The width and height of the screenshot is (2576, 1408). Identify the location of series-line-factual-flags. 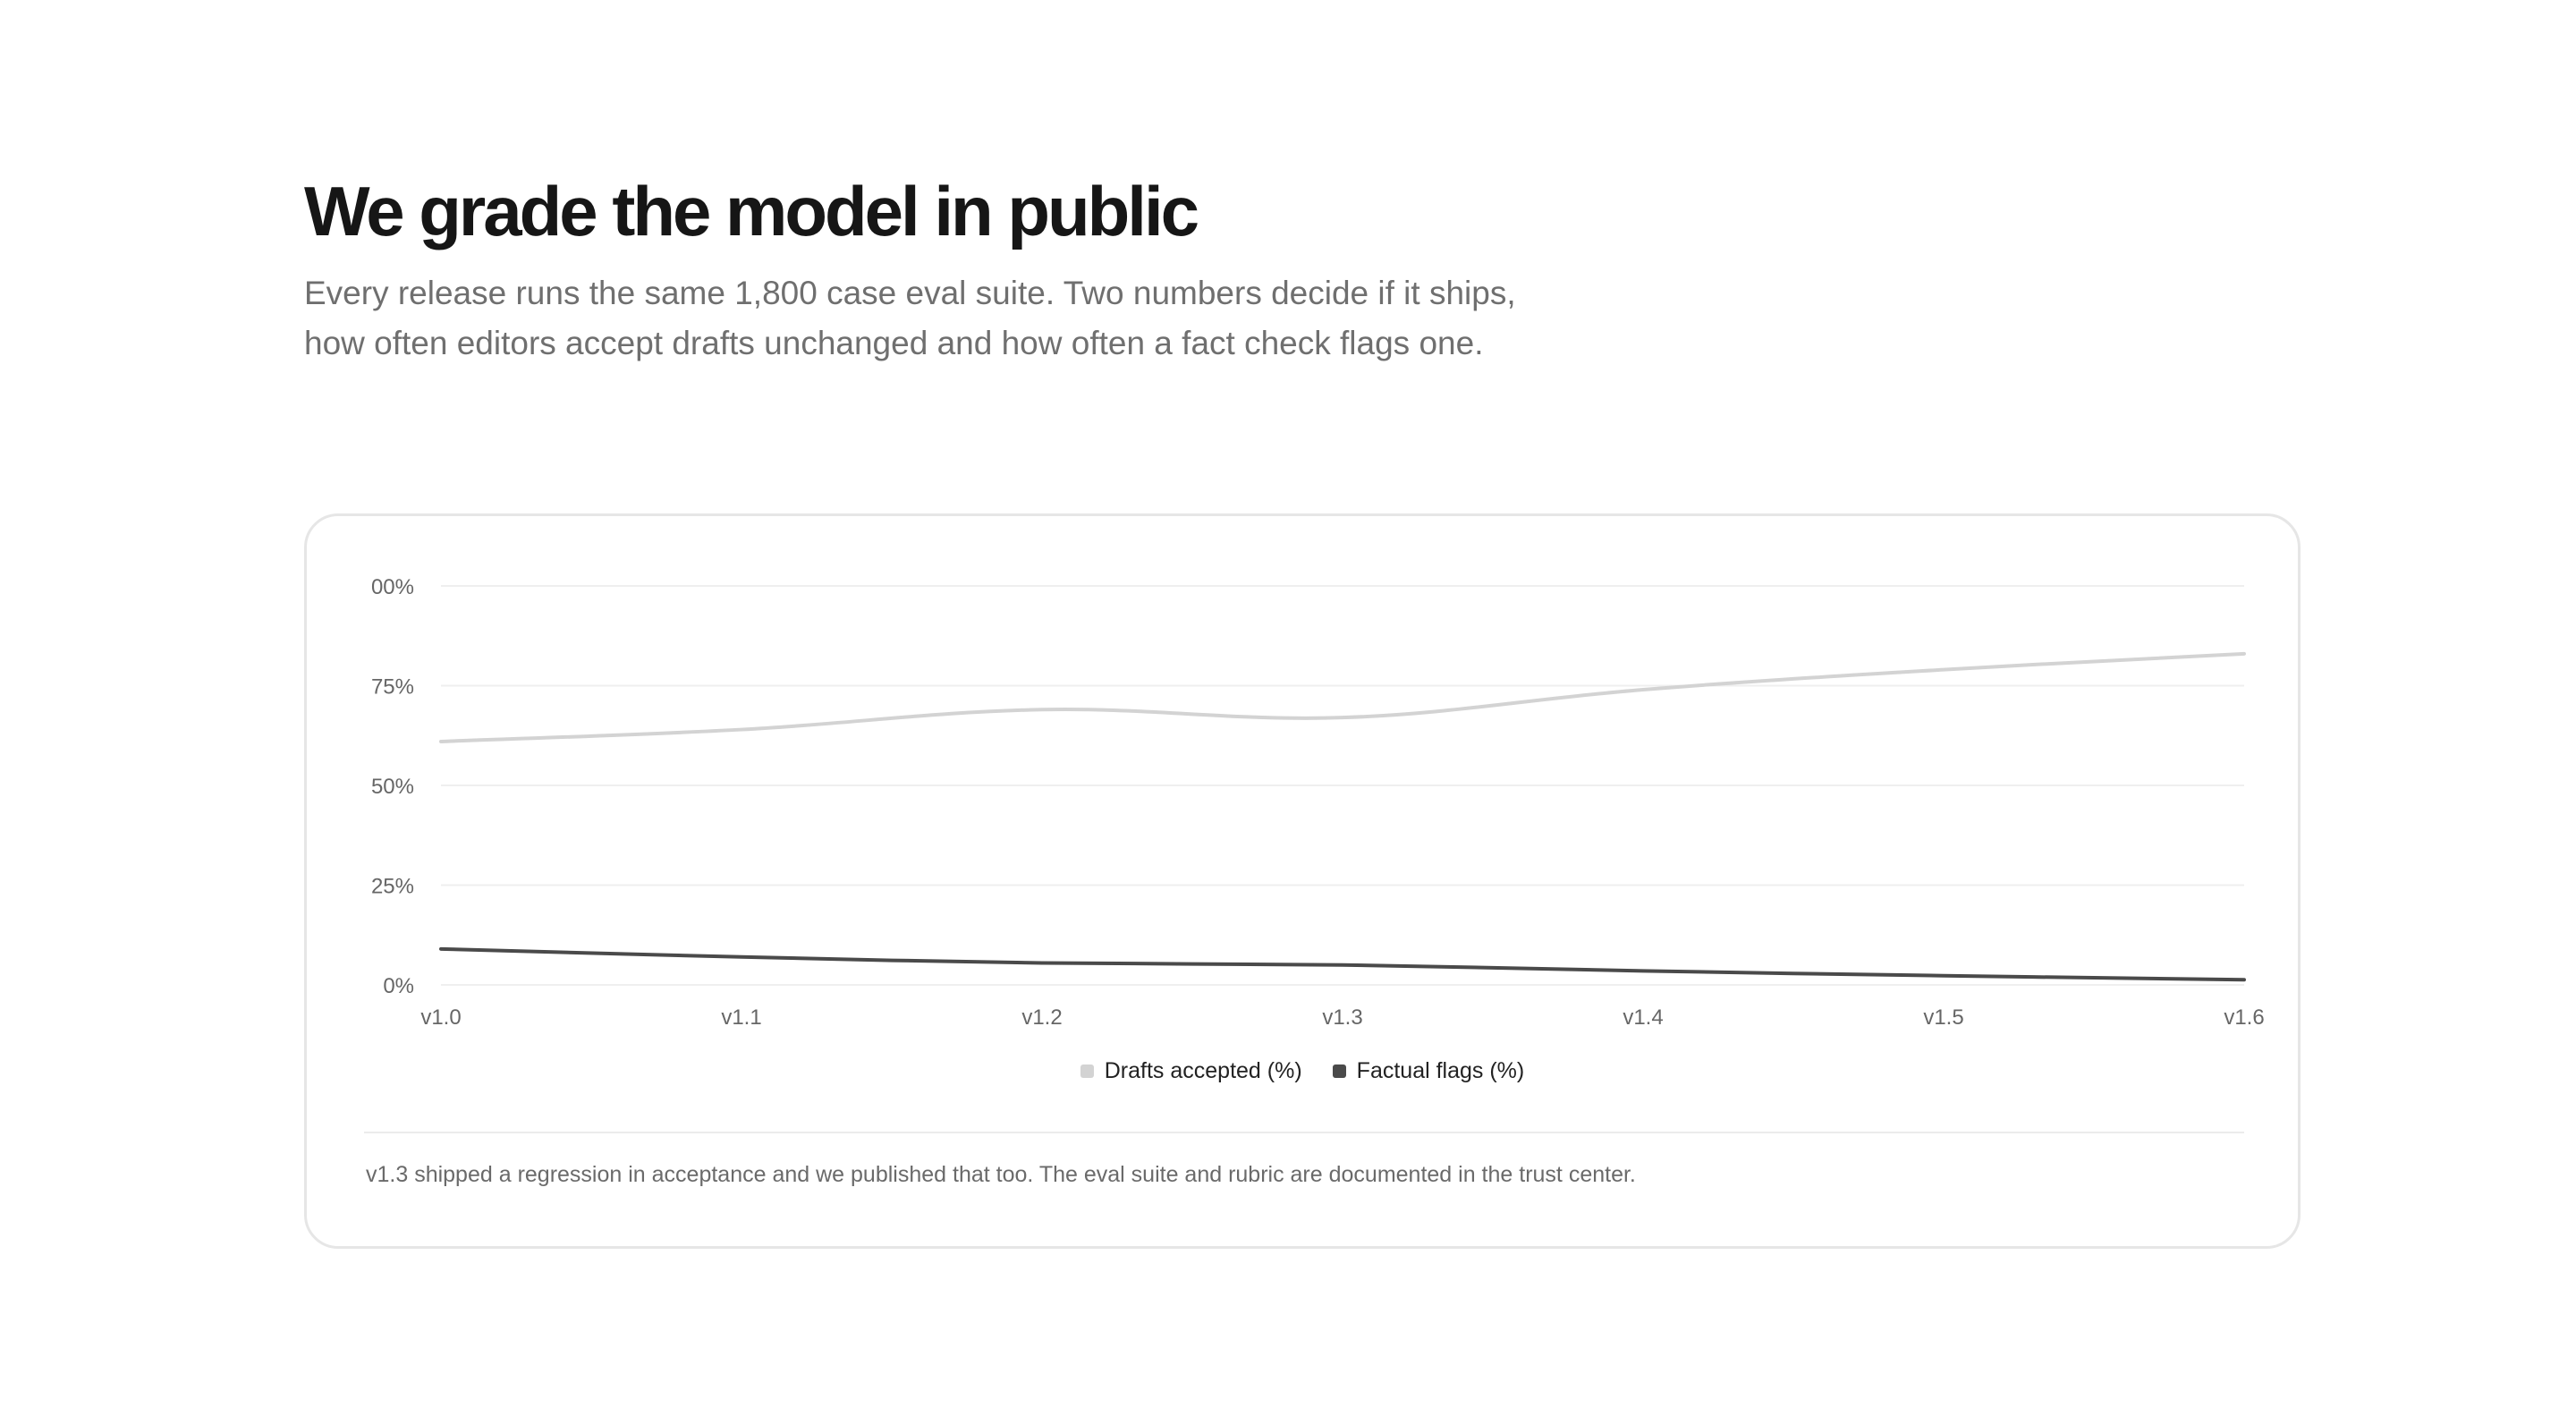
(1342, 964).